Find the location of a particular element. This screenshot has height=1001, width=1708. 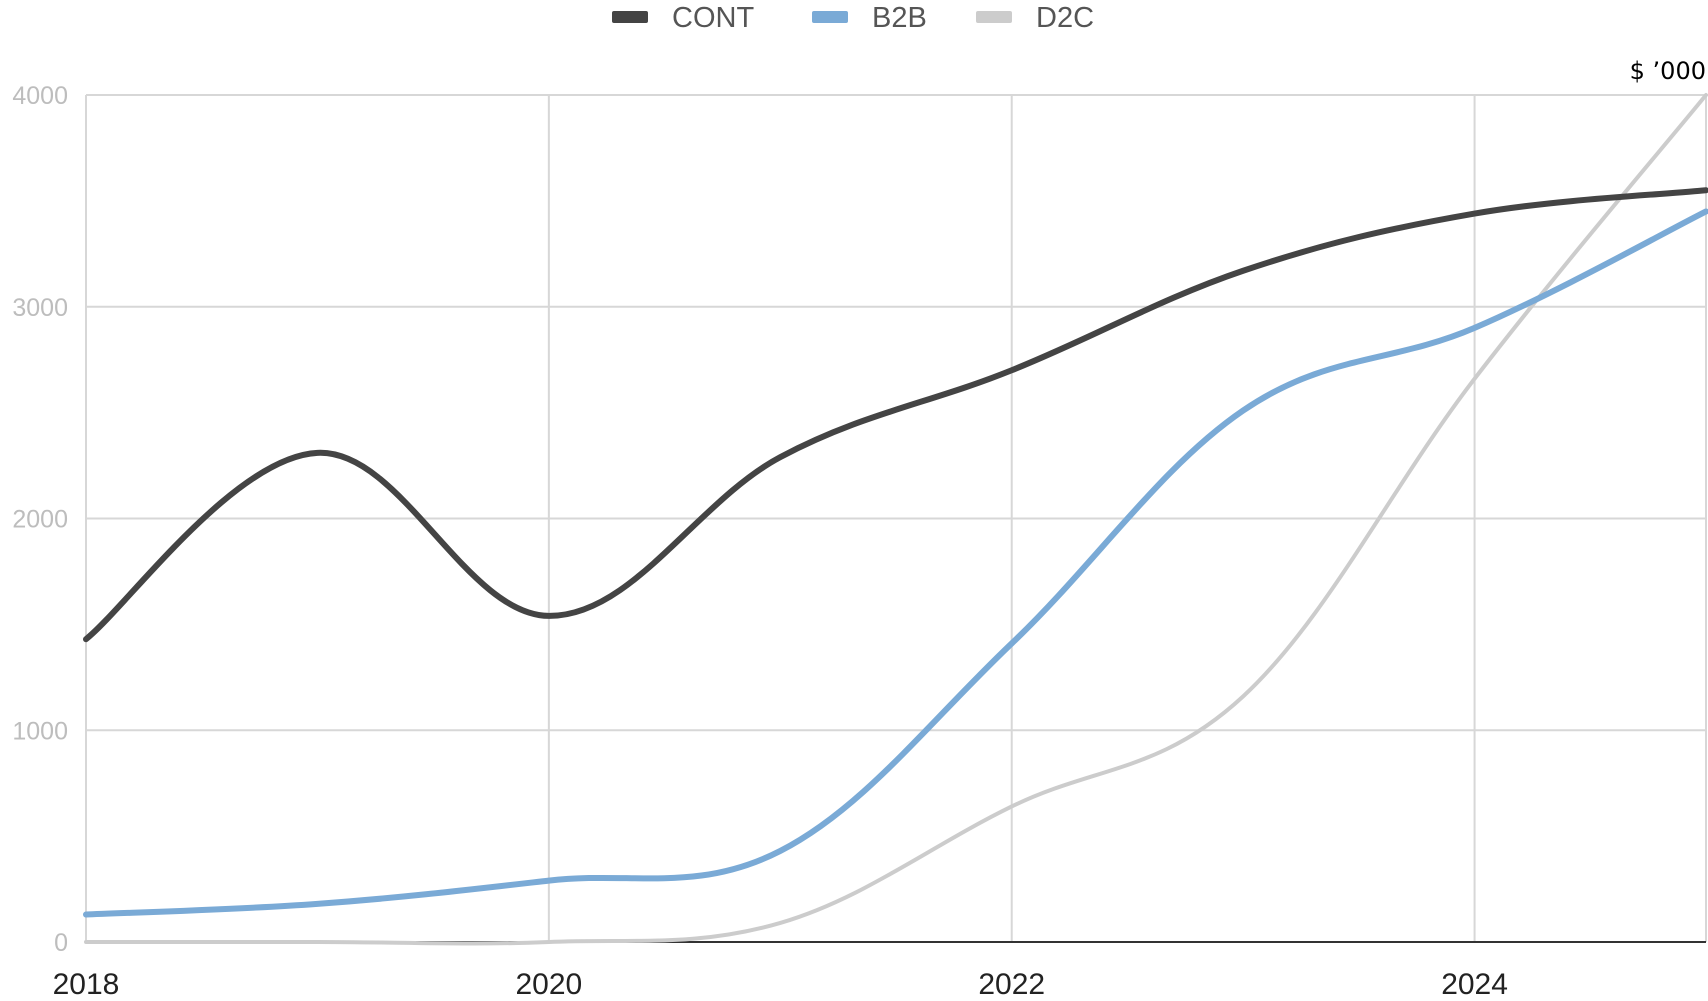

y-tick-label: 1000 is located at coordinates (40, 731).